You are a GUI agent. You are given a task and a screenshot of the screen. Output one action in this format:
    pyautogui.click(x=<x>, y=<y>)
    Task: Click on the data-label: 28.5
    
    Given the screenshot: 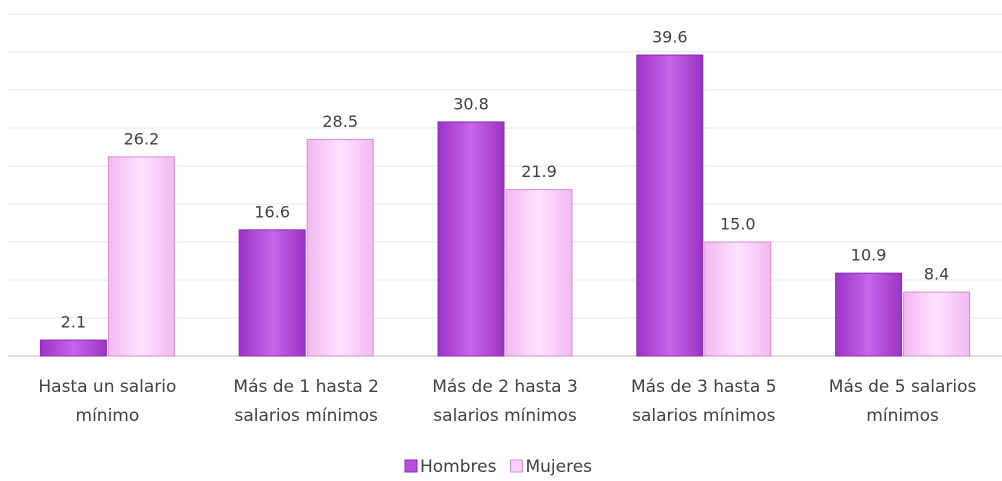 What is the action you would take?
    pyautogui.click(x=340, y=121)
    